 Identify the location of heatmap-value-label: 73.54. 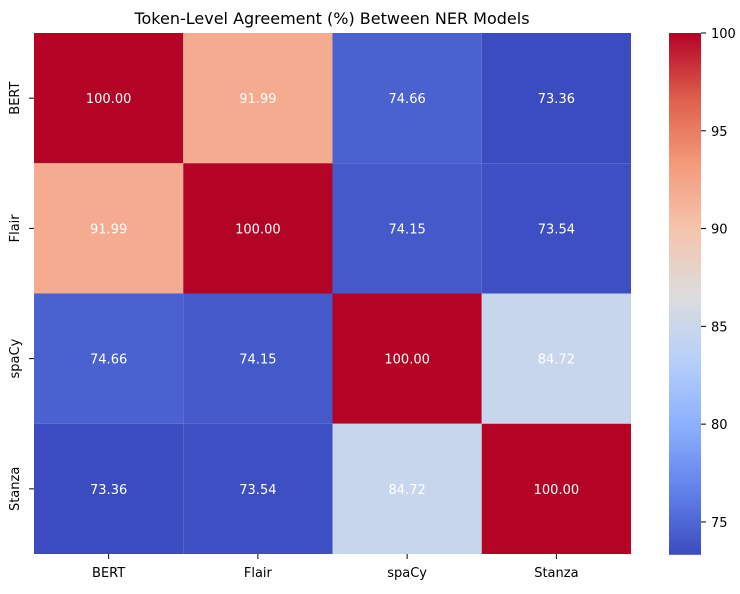
(257, 490).